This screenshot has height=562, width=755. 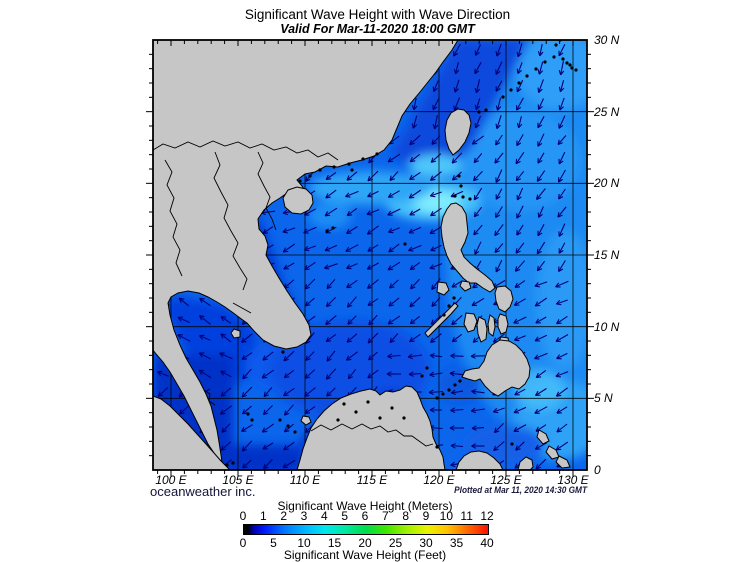 What do you see at coordinates (305, 480) in the screenshot?
I see `lon-label: 110 E` at bounding box center [305, 480].